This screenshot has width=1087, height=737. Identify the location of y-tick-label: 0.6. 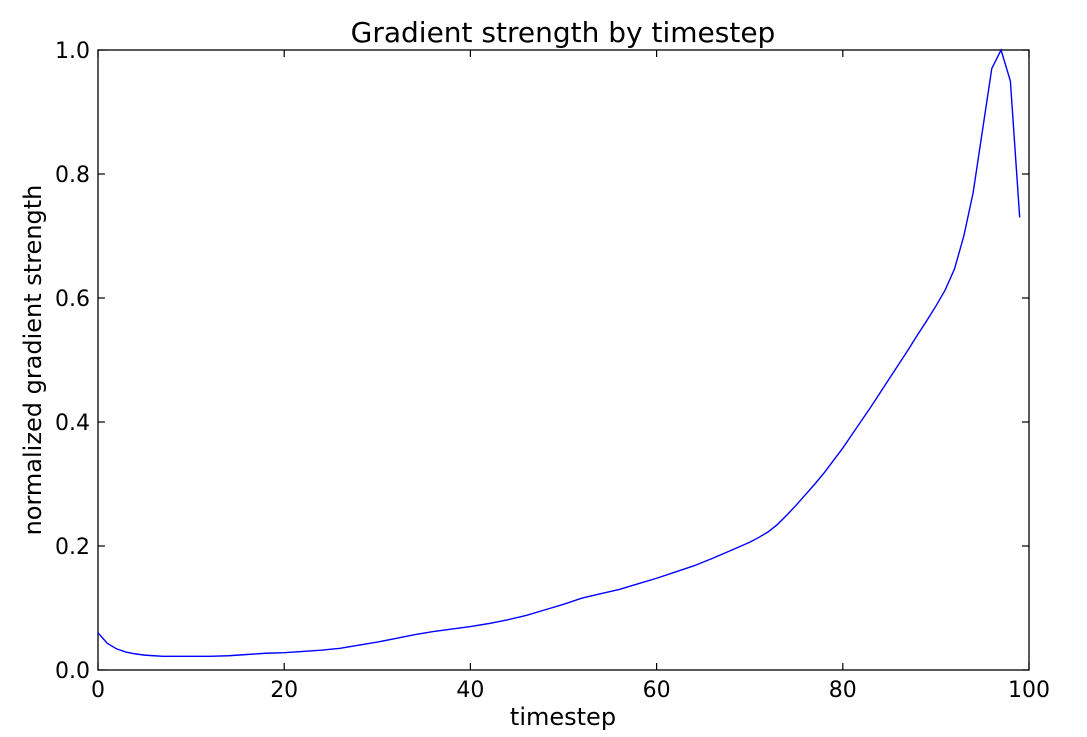
(72, 299).